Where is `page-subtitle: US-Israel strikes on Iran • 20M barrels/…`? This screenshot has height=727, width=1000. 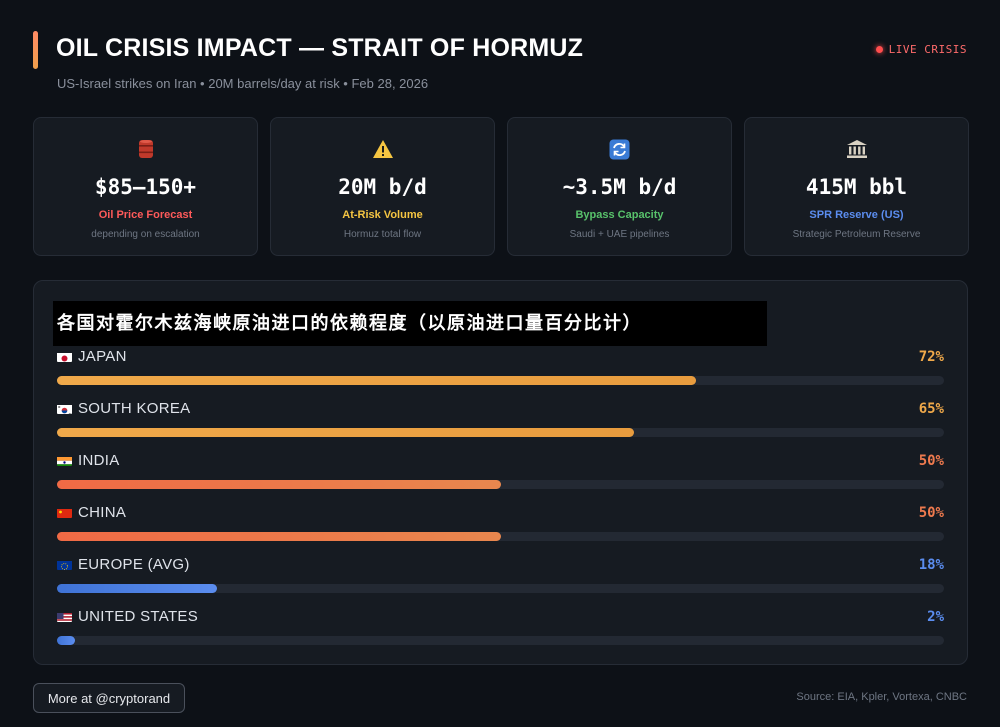 page-subtitle: US-Israel strikes on Iran • 20M barrels/… is located at coordinates (243, 83).